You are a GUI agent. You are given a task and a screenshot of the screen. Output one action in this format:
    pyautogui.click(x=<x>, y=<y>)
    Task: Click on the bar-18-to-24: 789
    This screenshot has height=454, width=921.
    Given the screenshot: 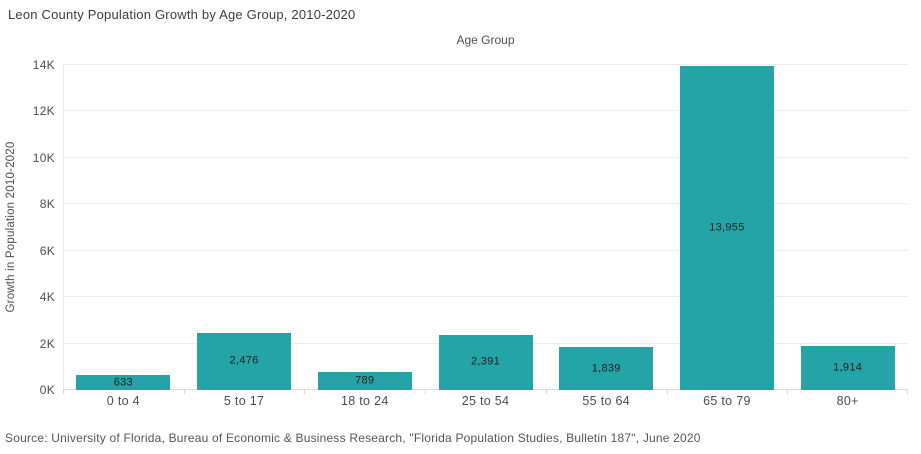 What is the action you would take?
    pyautogui.click(x=364, y=380)
    